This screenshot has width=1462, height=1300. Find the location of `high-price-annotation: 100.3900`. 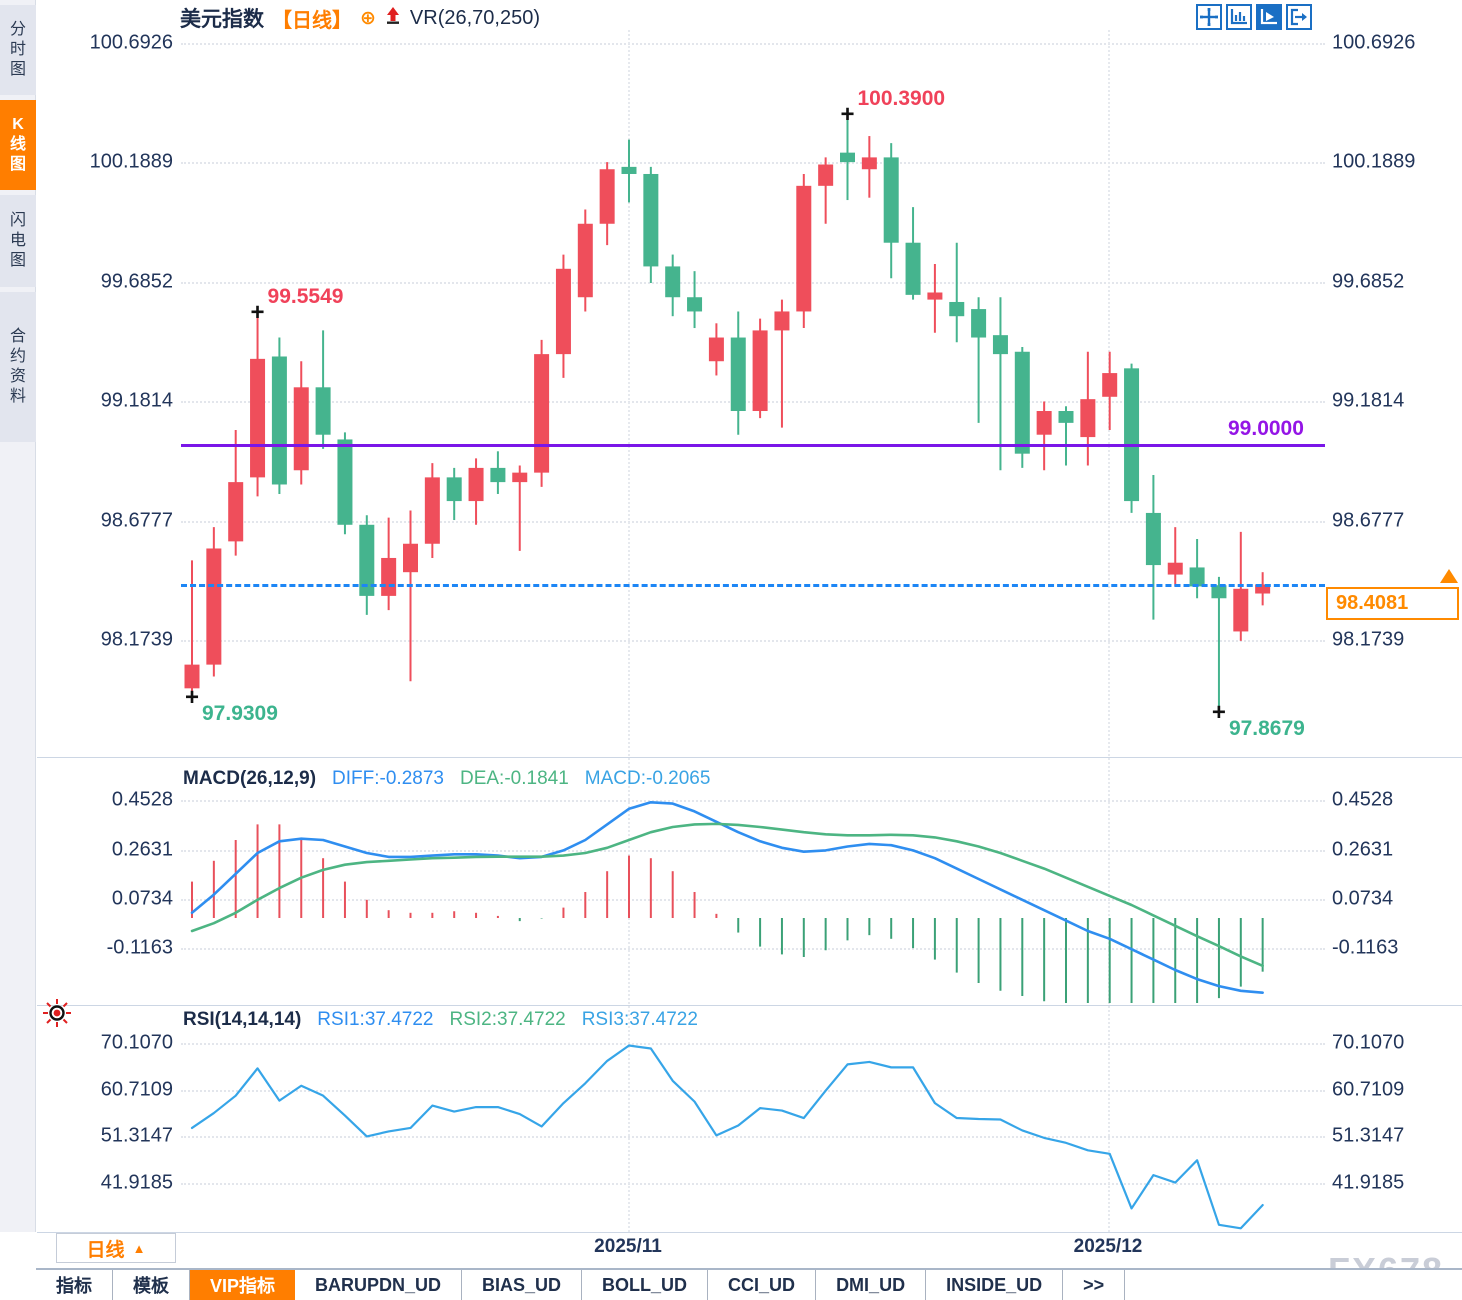

high-price-annotation: 100.3900 is located at coordinates (901, 98).